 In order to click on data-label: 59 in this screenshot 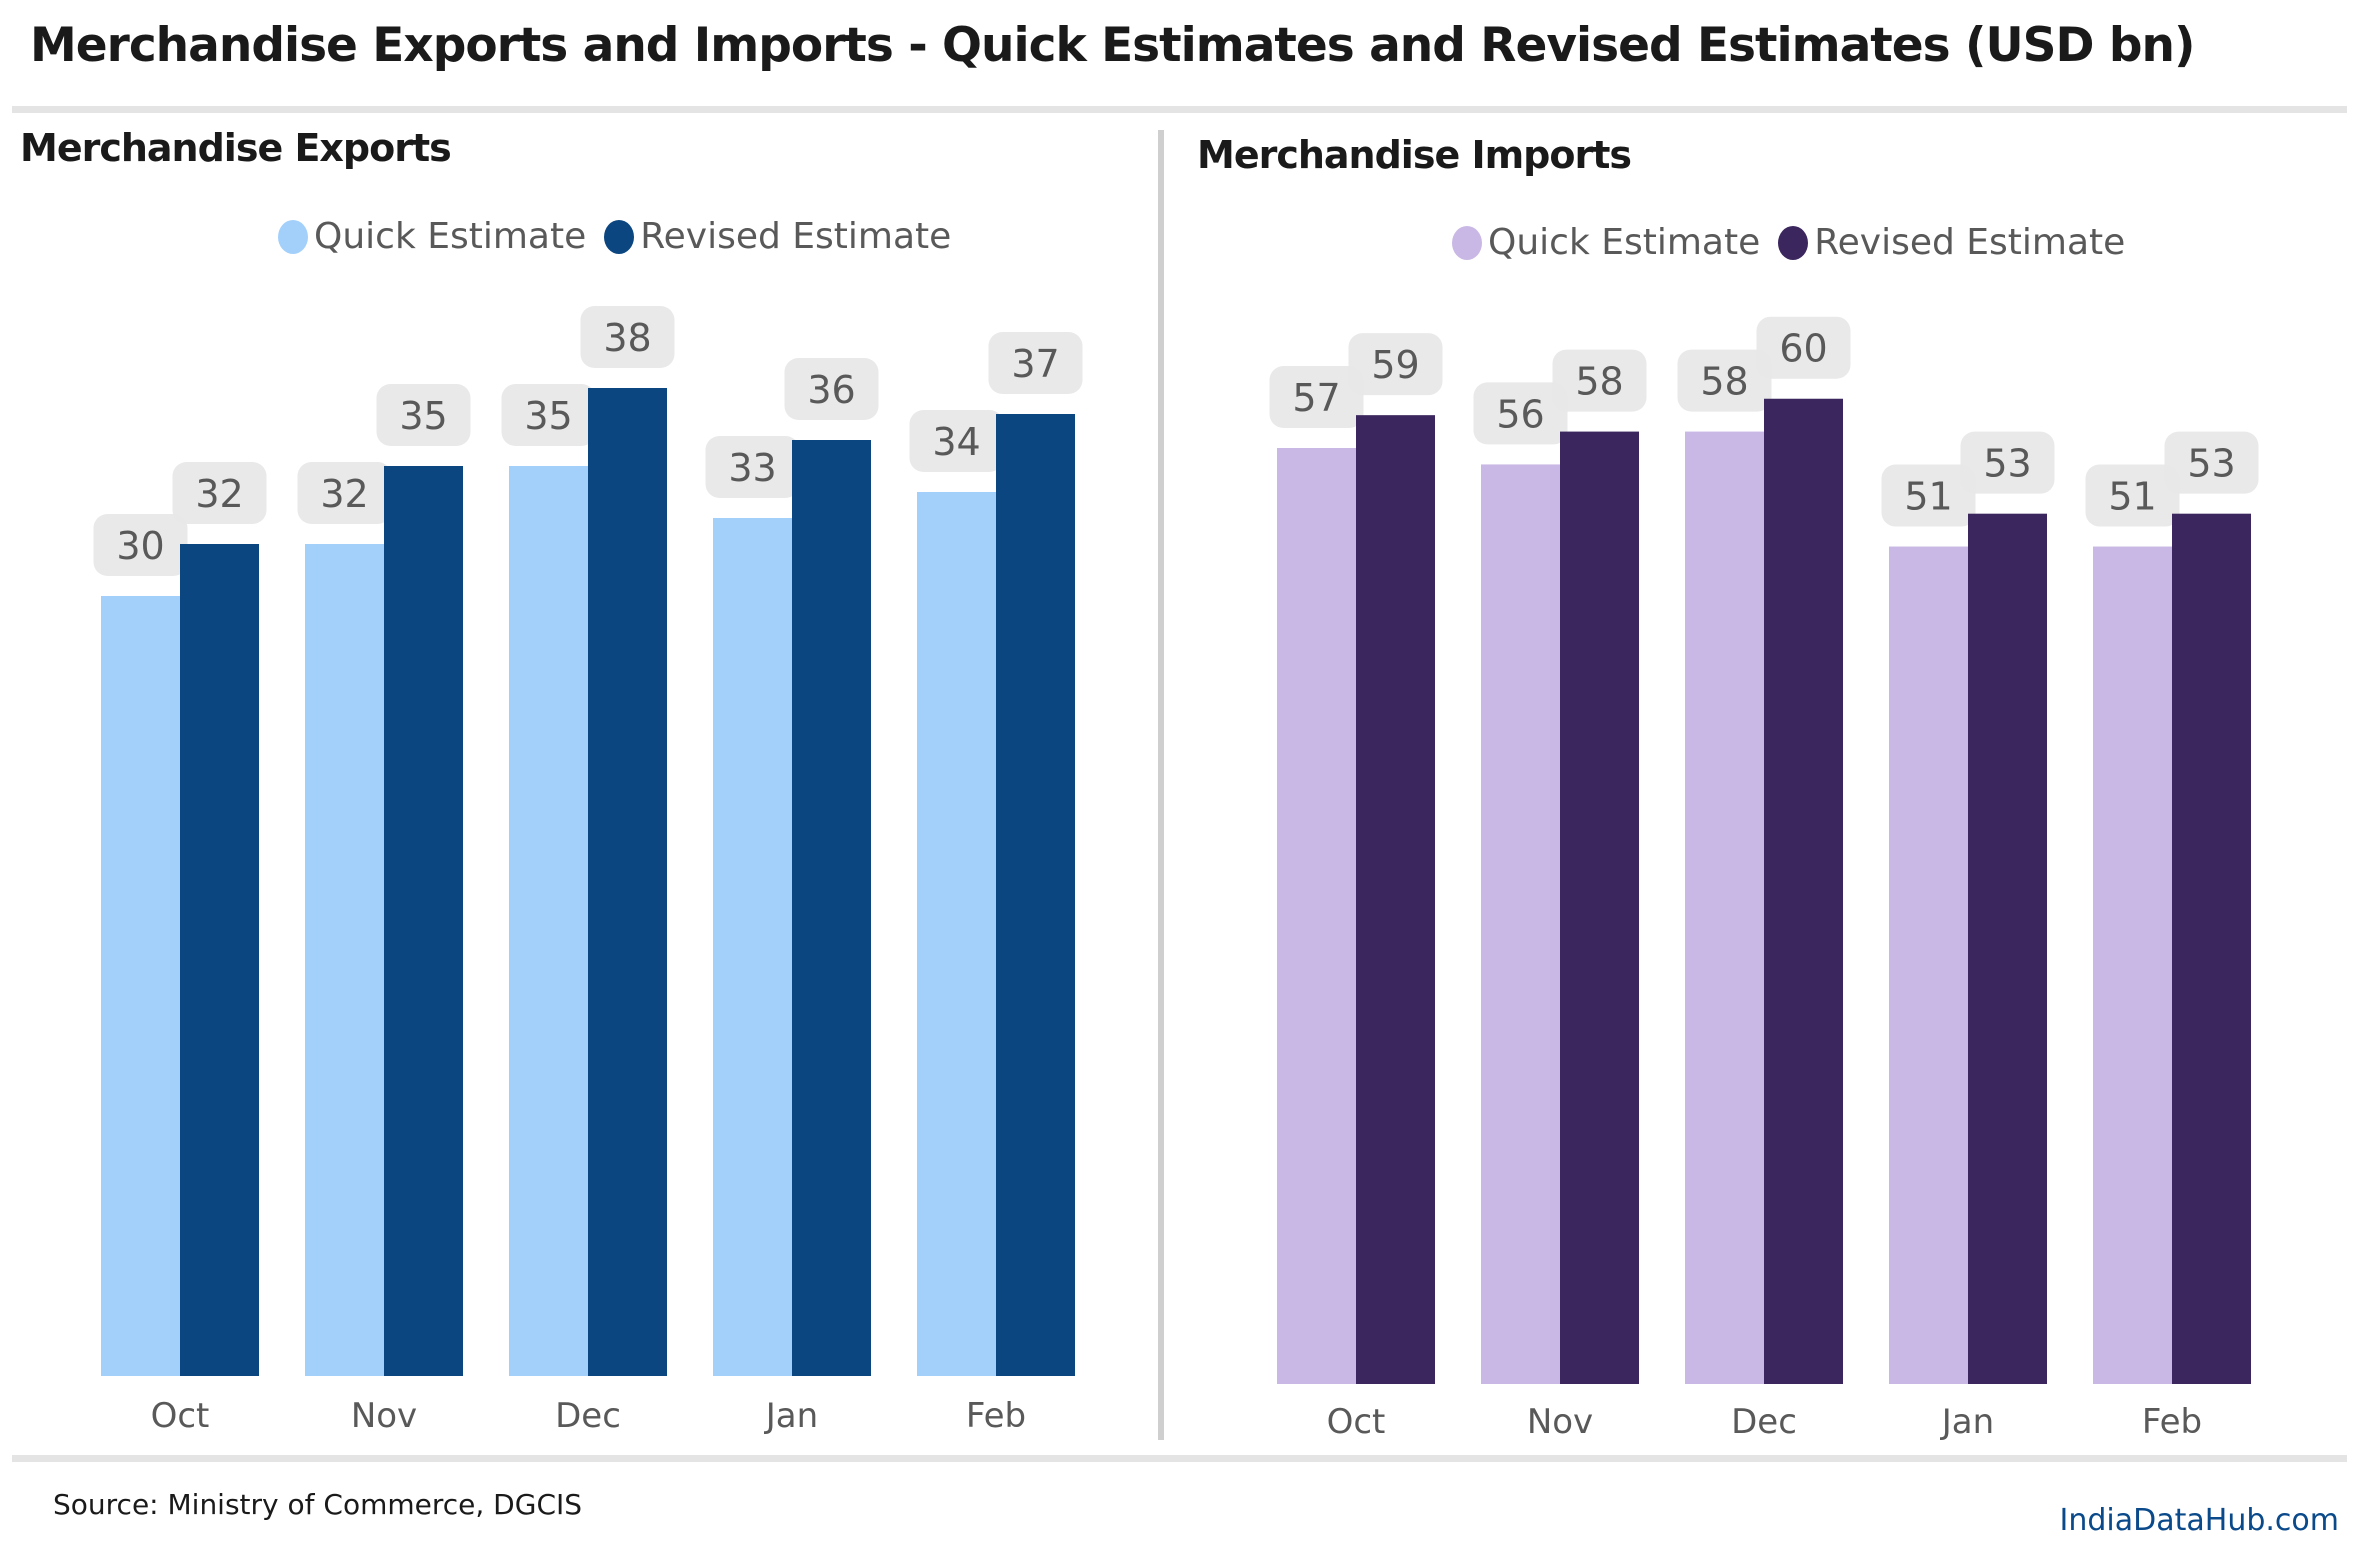, I will do `click(1395, 365)`.